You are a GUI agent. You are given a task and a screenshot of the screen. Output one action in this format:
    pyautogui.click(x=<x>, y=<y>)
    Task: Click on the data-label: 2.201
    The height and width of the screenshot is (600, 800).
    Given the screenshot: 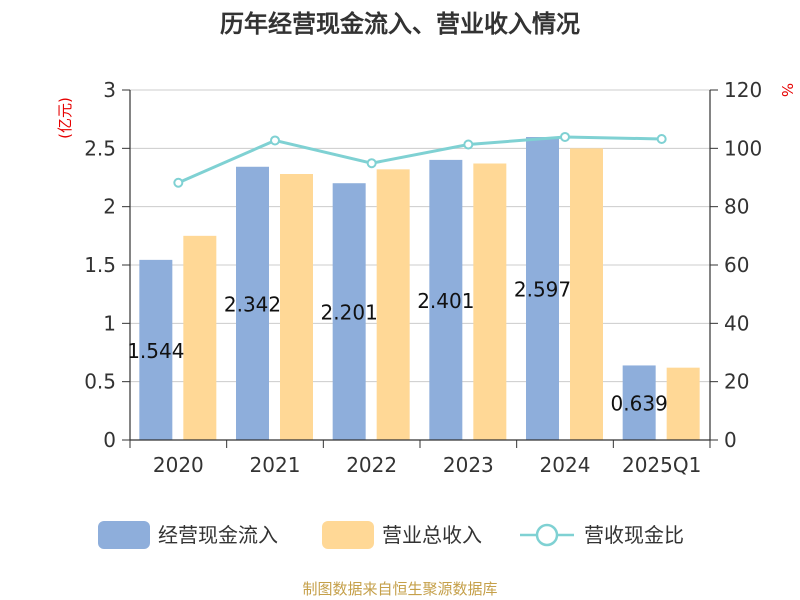 What is the action you would take?
    pyautogui.click(x=349, y=313)
    